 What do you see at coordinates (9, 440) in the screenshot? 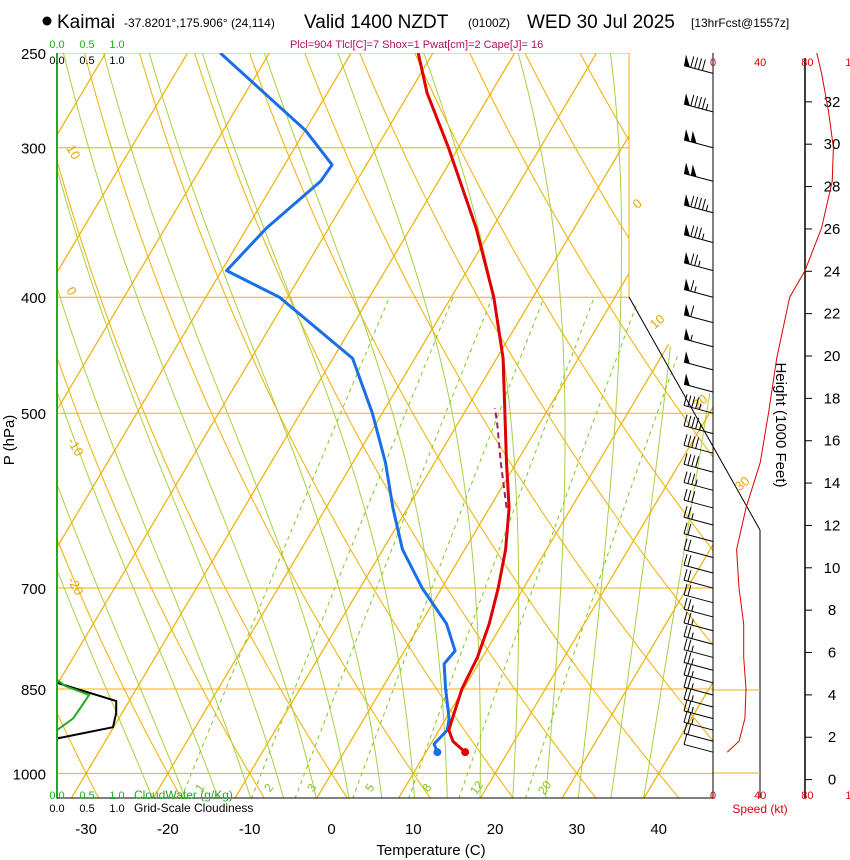
I see `y-axis-title: P (hPa)` at bounding box center [9, 440].